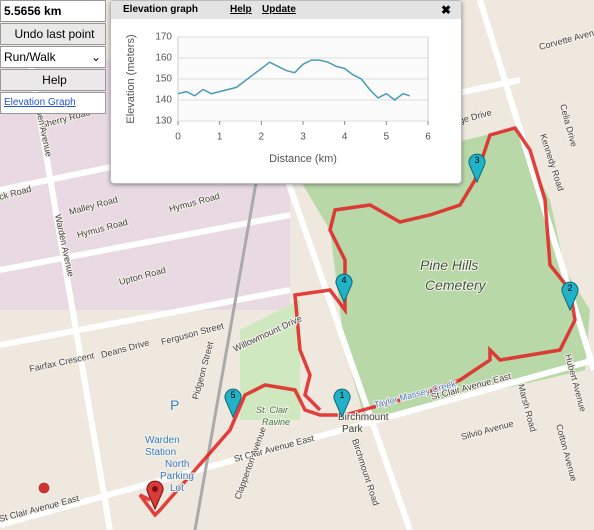  What do you see at coordinates (303, 137) in the screenshot?
I see `x-tick-label: 3` at bounding box center [303, 137].